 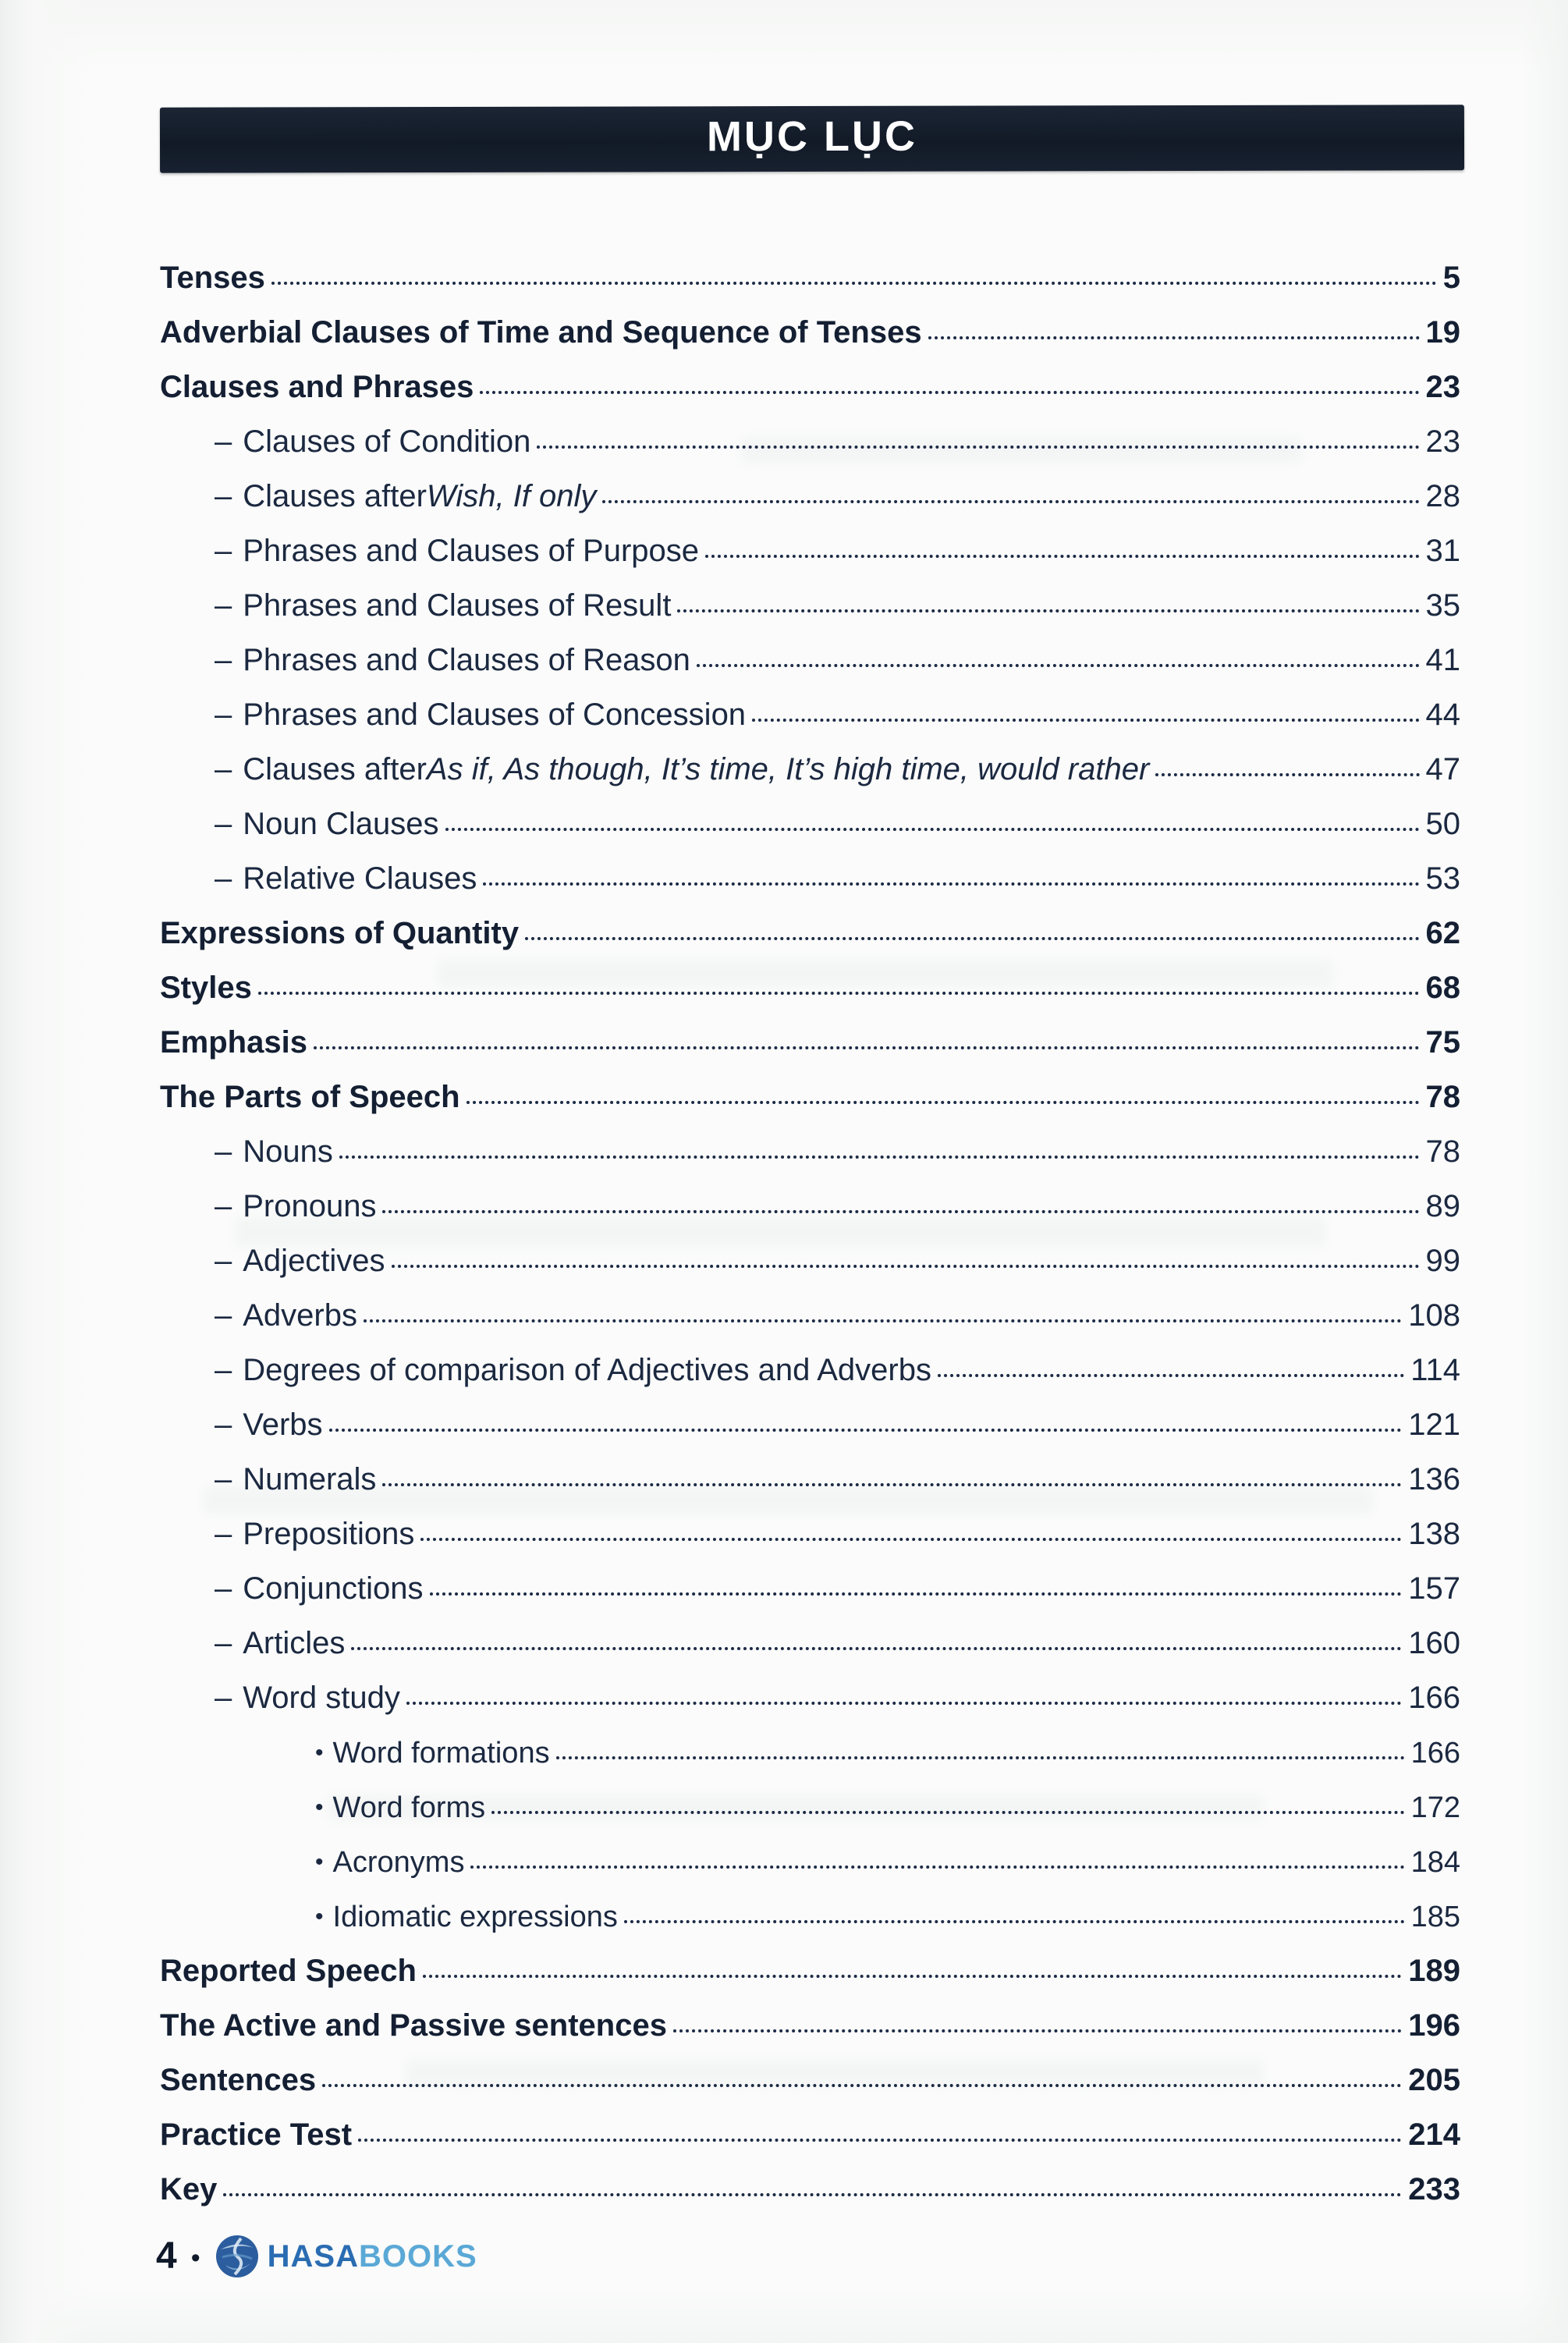 I want to click on toc-entry-title: Clauses and Phrases, so click(x=317, y=387).